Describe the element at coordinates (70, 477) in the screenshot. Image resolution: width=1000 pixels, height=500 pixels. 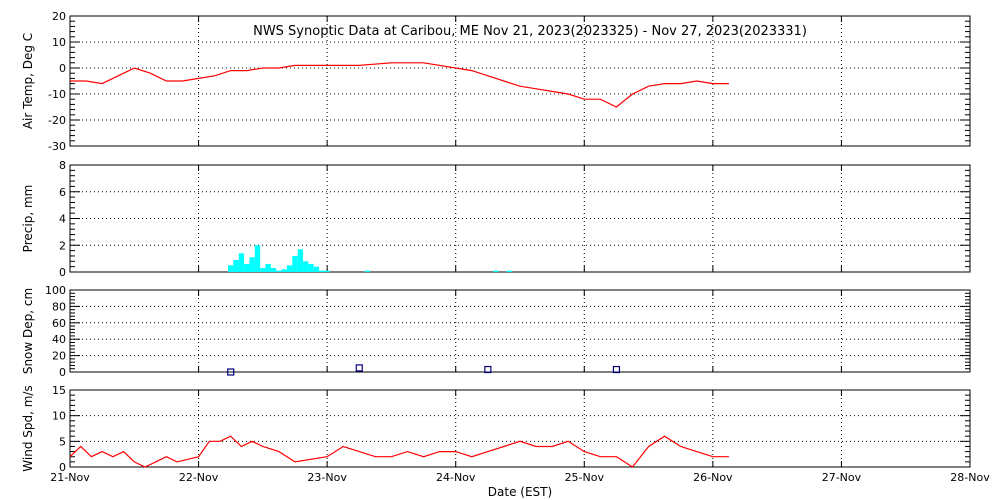
I see `x-tick-label: 21-Nov` at that location.